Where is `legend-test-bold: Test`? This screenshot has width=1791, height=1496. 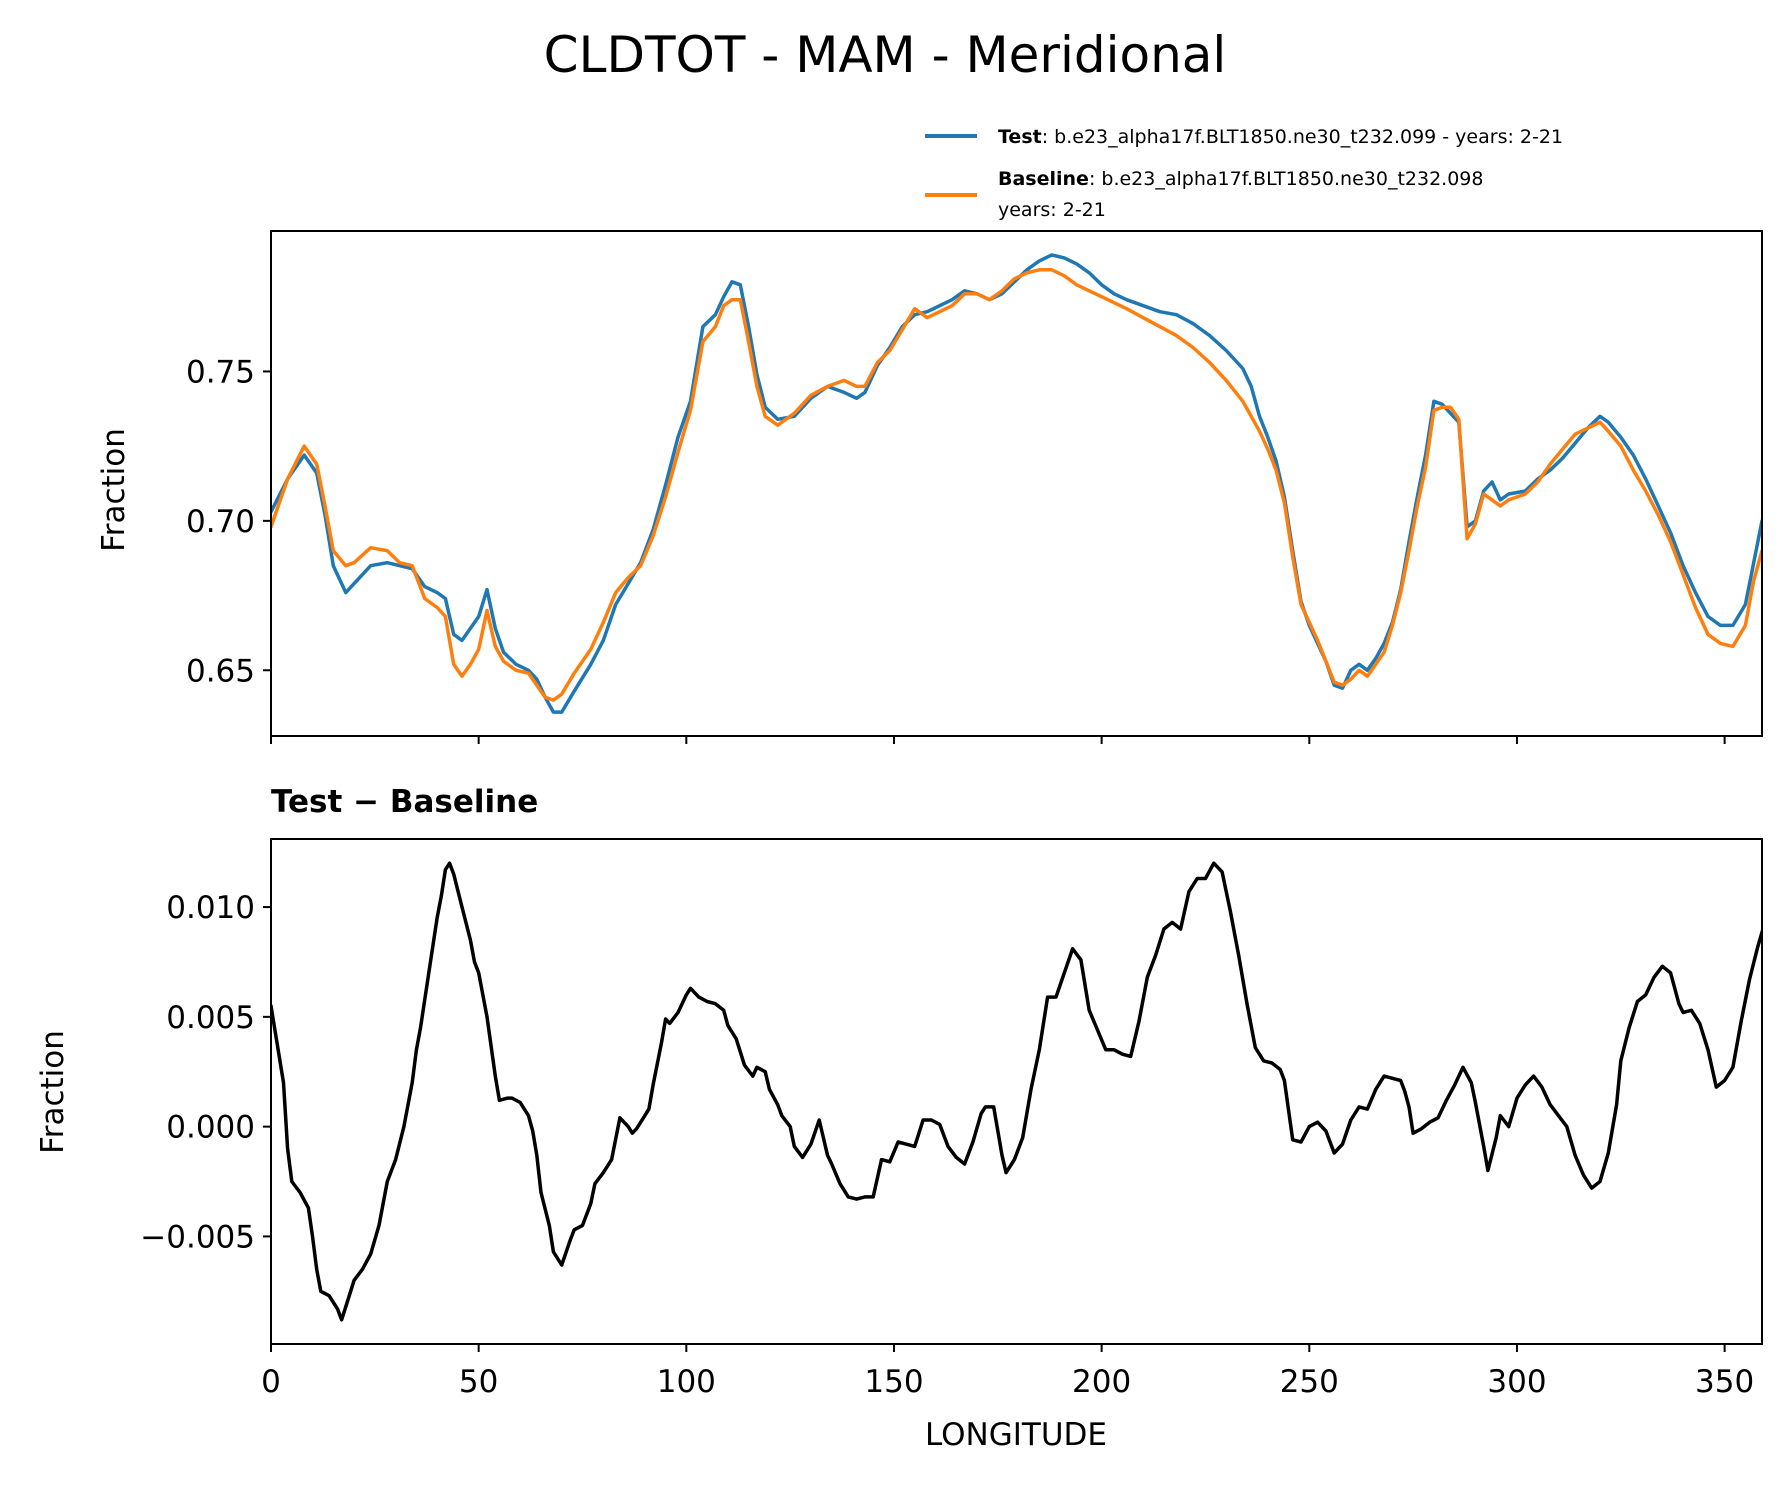 legend-test-bold: Test is located at coordinates (1020, 137).